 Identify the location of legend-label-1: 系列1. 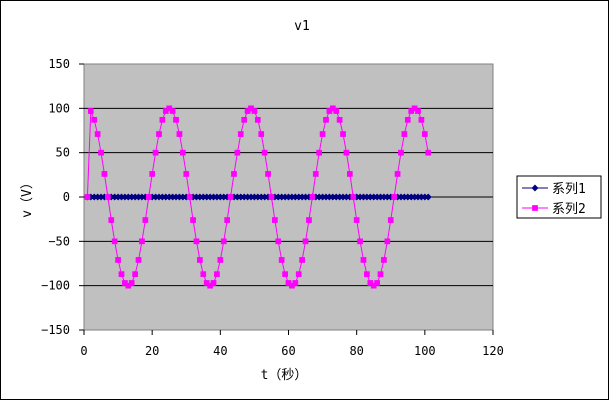
(569, 189).